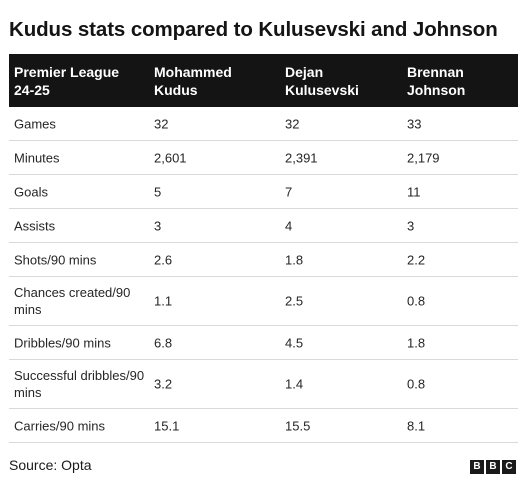 The image size is (530, 491). Describe the element at coordinates (414, 191) in the screenshot. I see `value-cell: 11` at that location.